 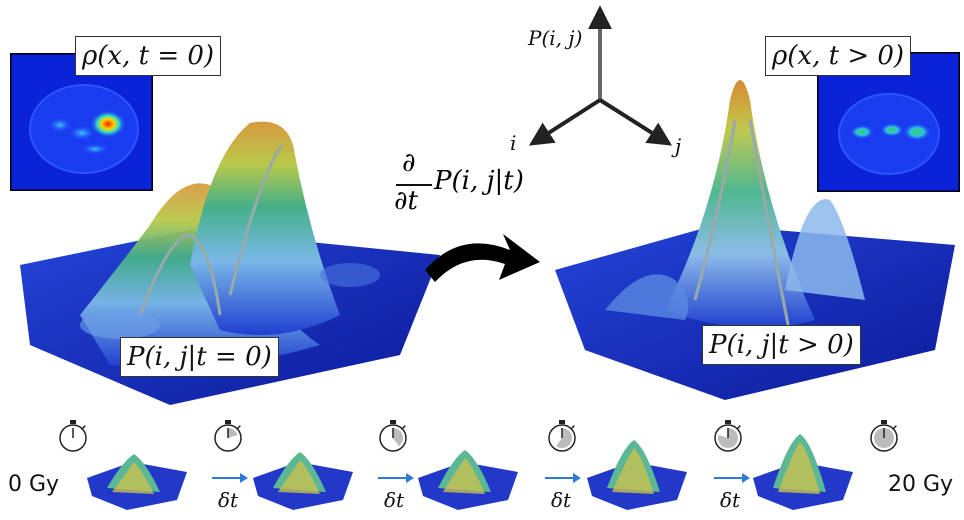 What do you see at coordinates (921, 484) in the screenshot?
I see `dose-end-label: 20 Gy` at bounding box center [921, 484].